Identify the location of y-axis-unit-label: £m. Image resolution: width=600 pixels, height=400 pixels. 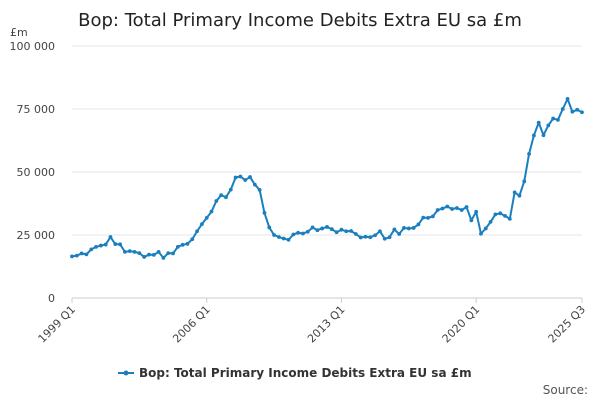
(19, 32).